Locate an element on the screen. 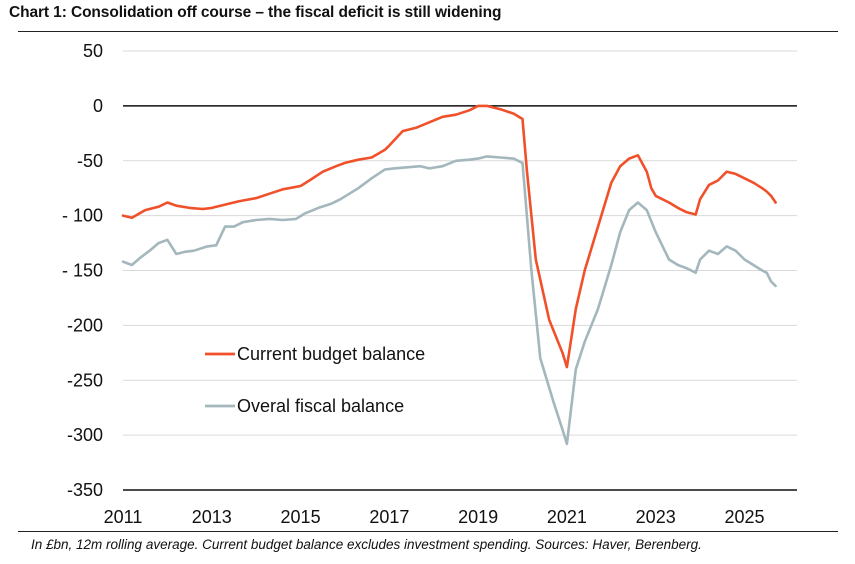  y-tick-label: - 150 is located at coordinates (82, 271).